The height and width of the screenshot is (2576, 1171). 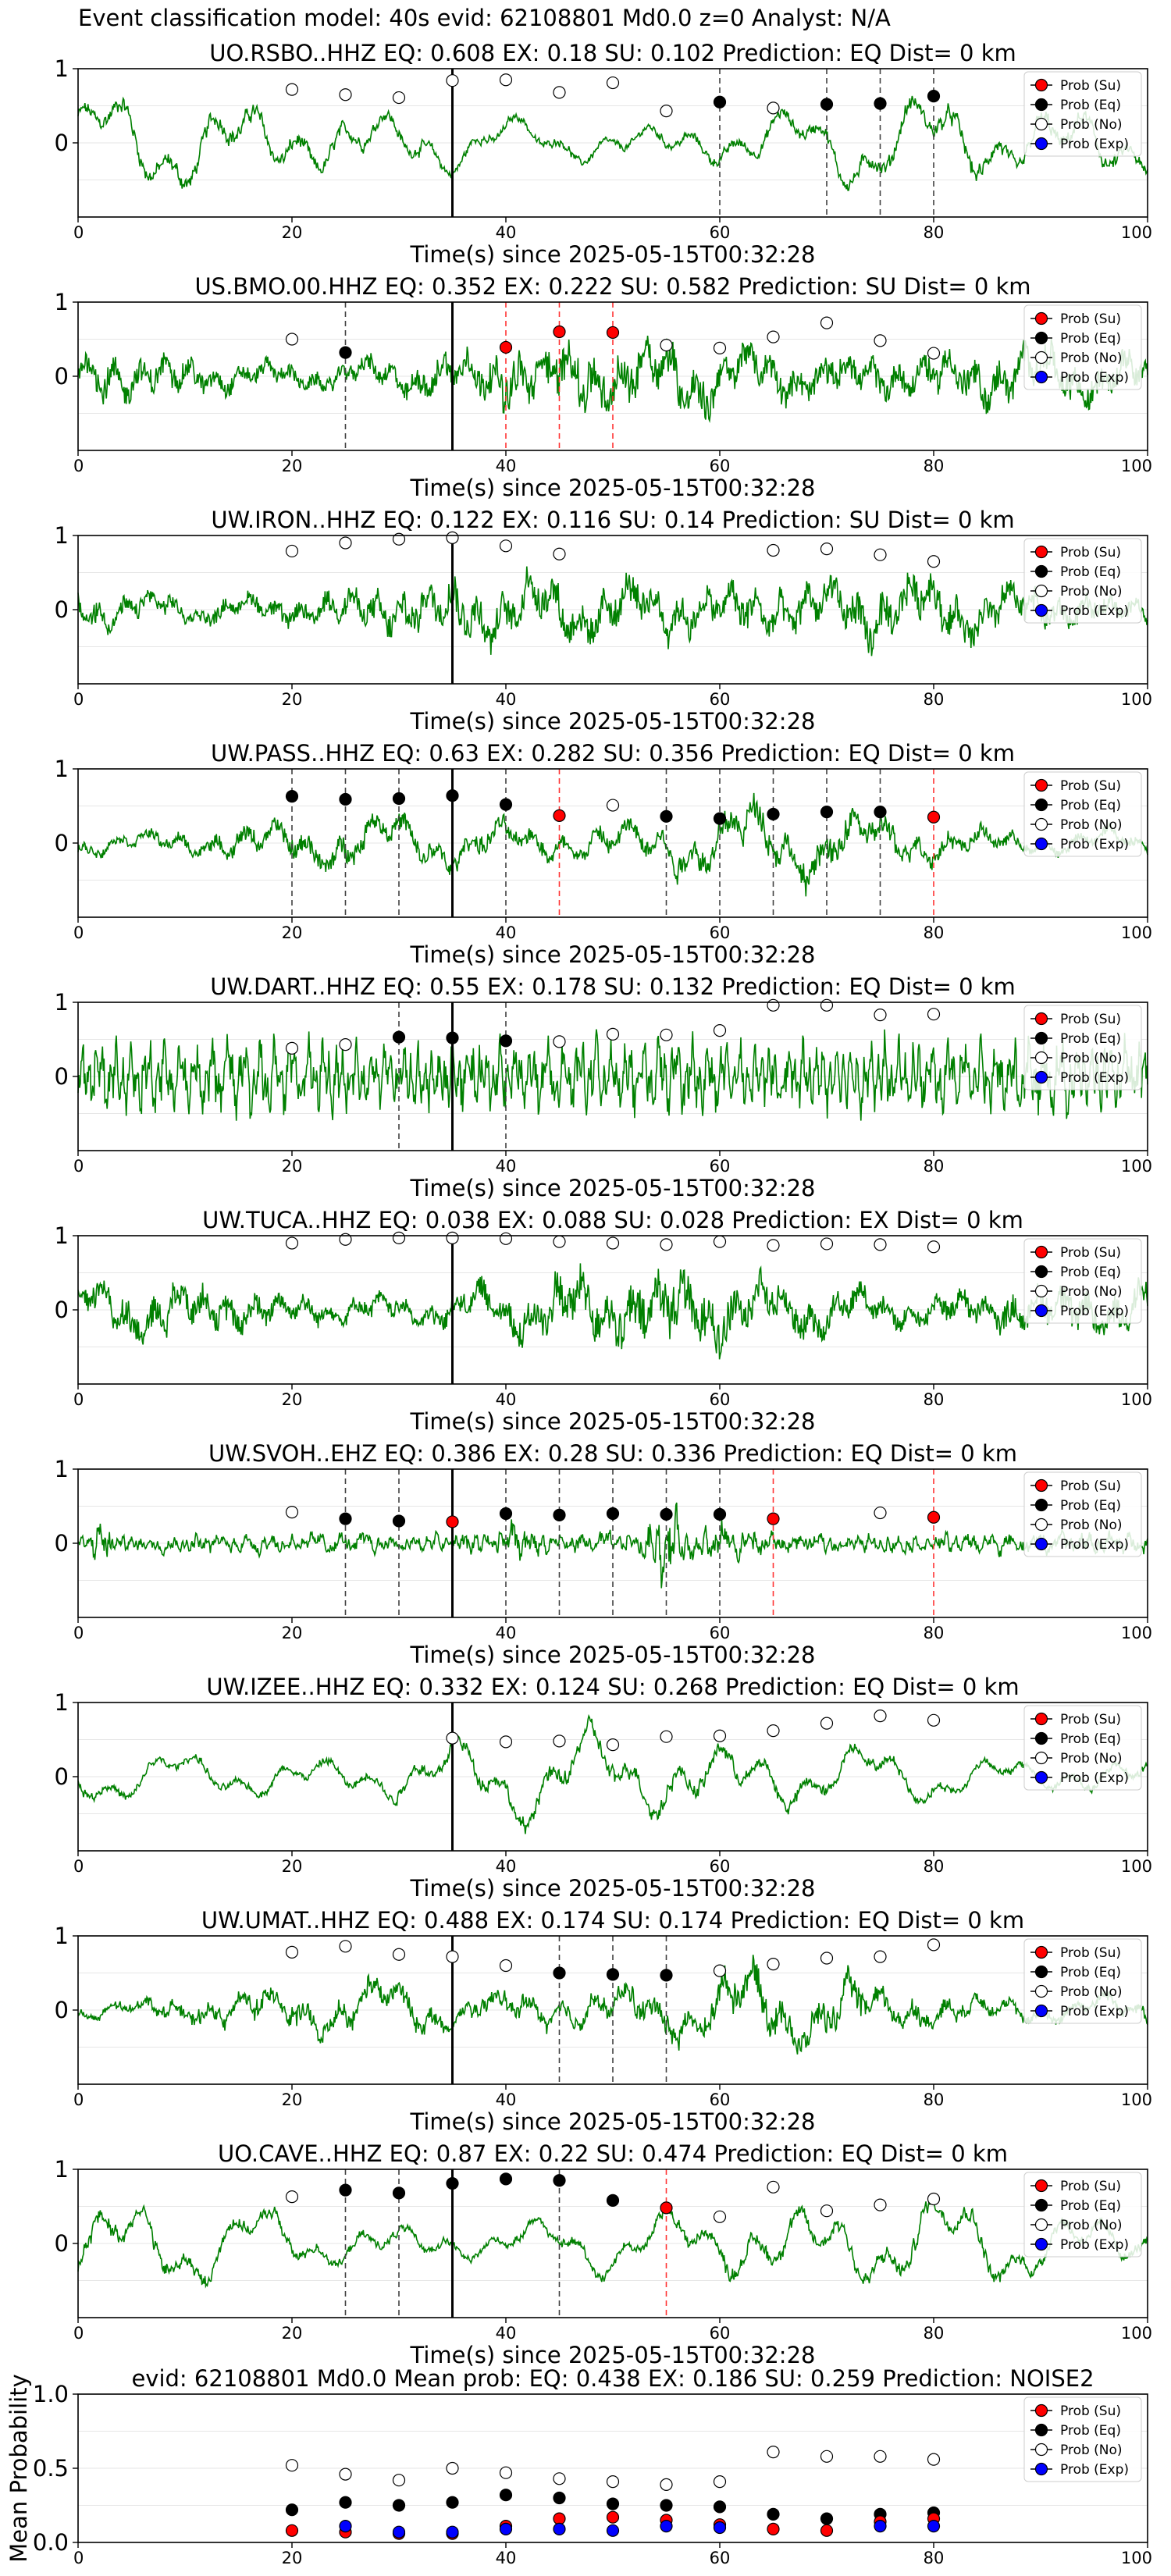 I want to click on x-tick-label: 100, so click(x=1136, y=2099).